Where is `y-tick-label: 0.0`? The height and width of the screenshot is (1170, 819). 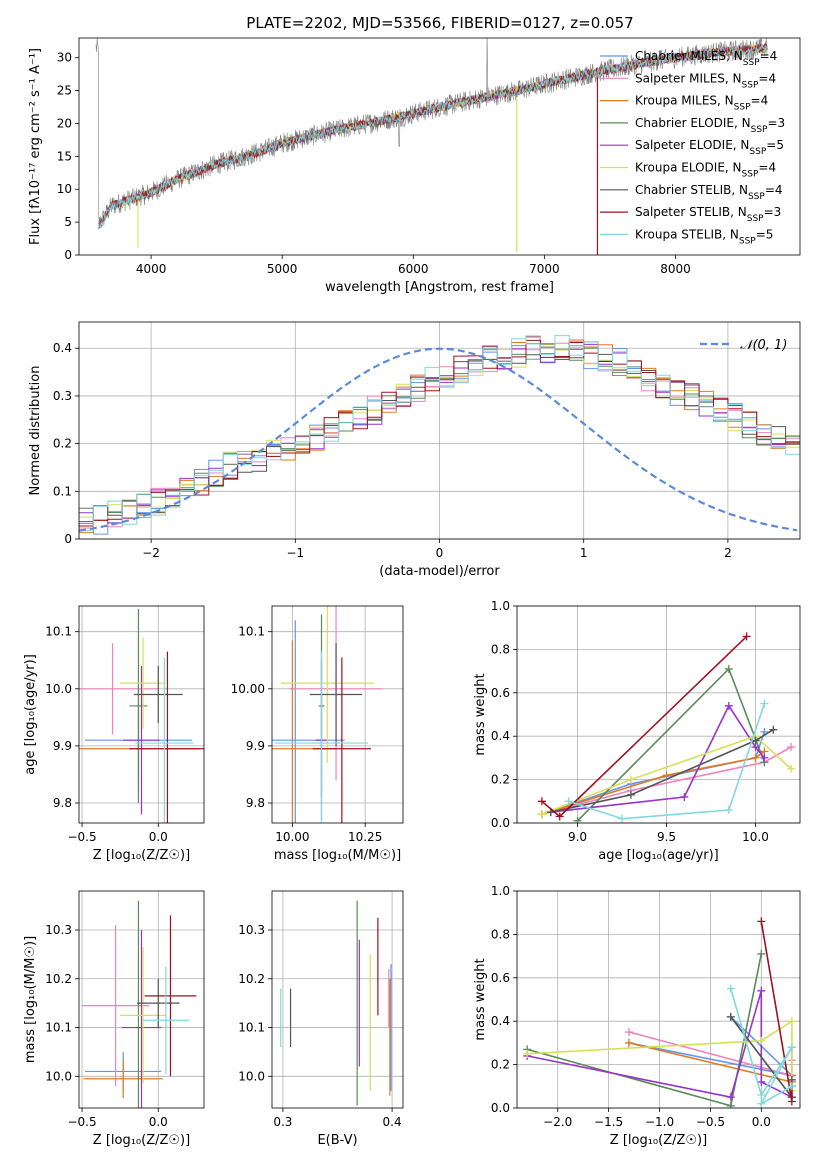 y-tick-label: 0.0 is located at coordinates (500, 823).